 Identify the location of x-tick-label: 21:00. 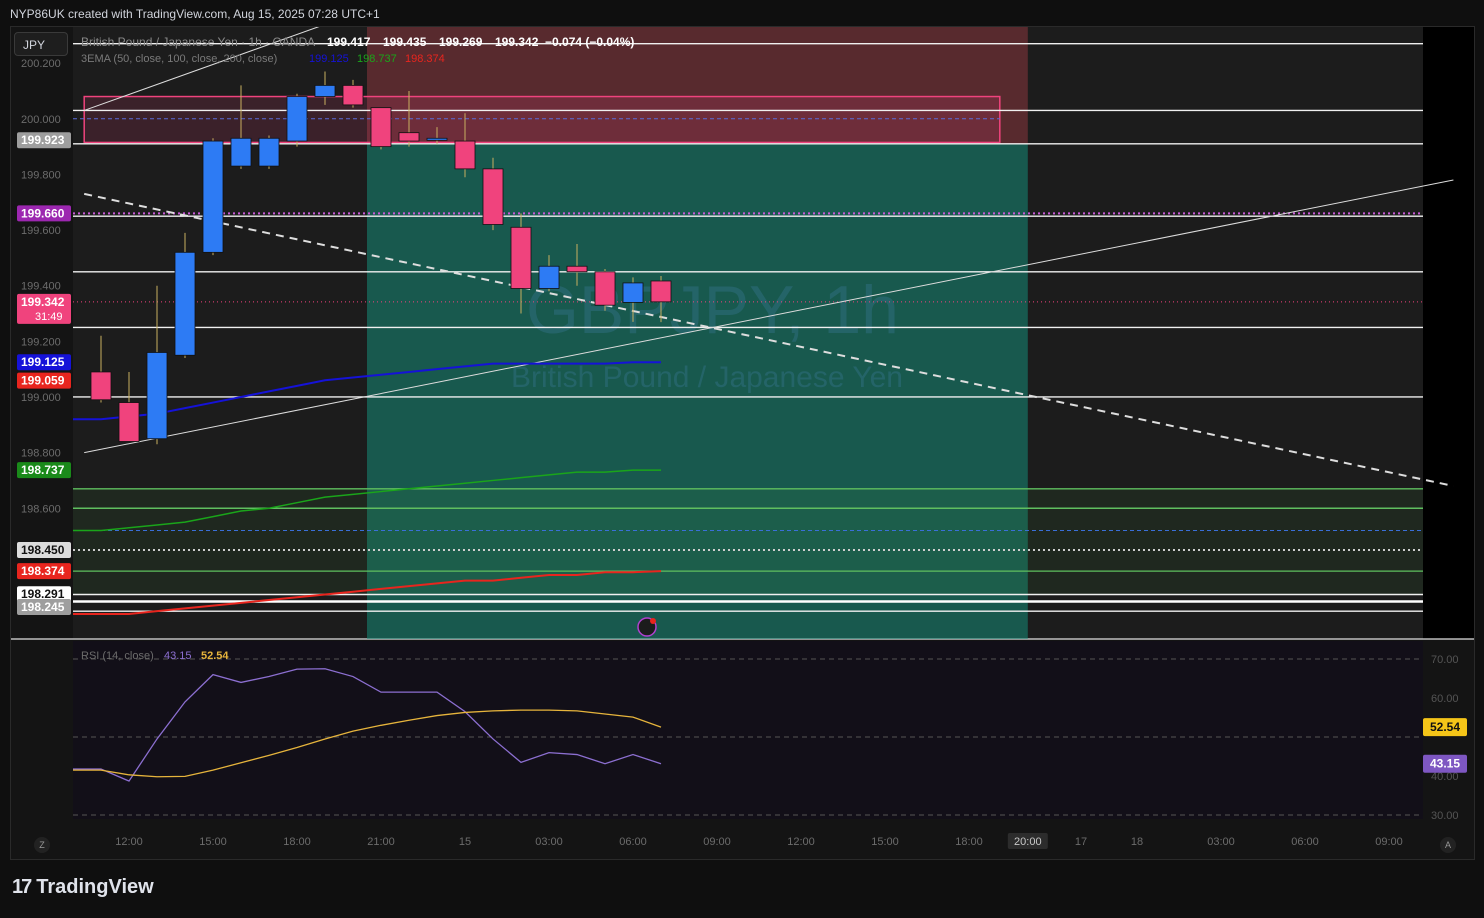
(381, 842).